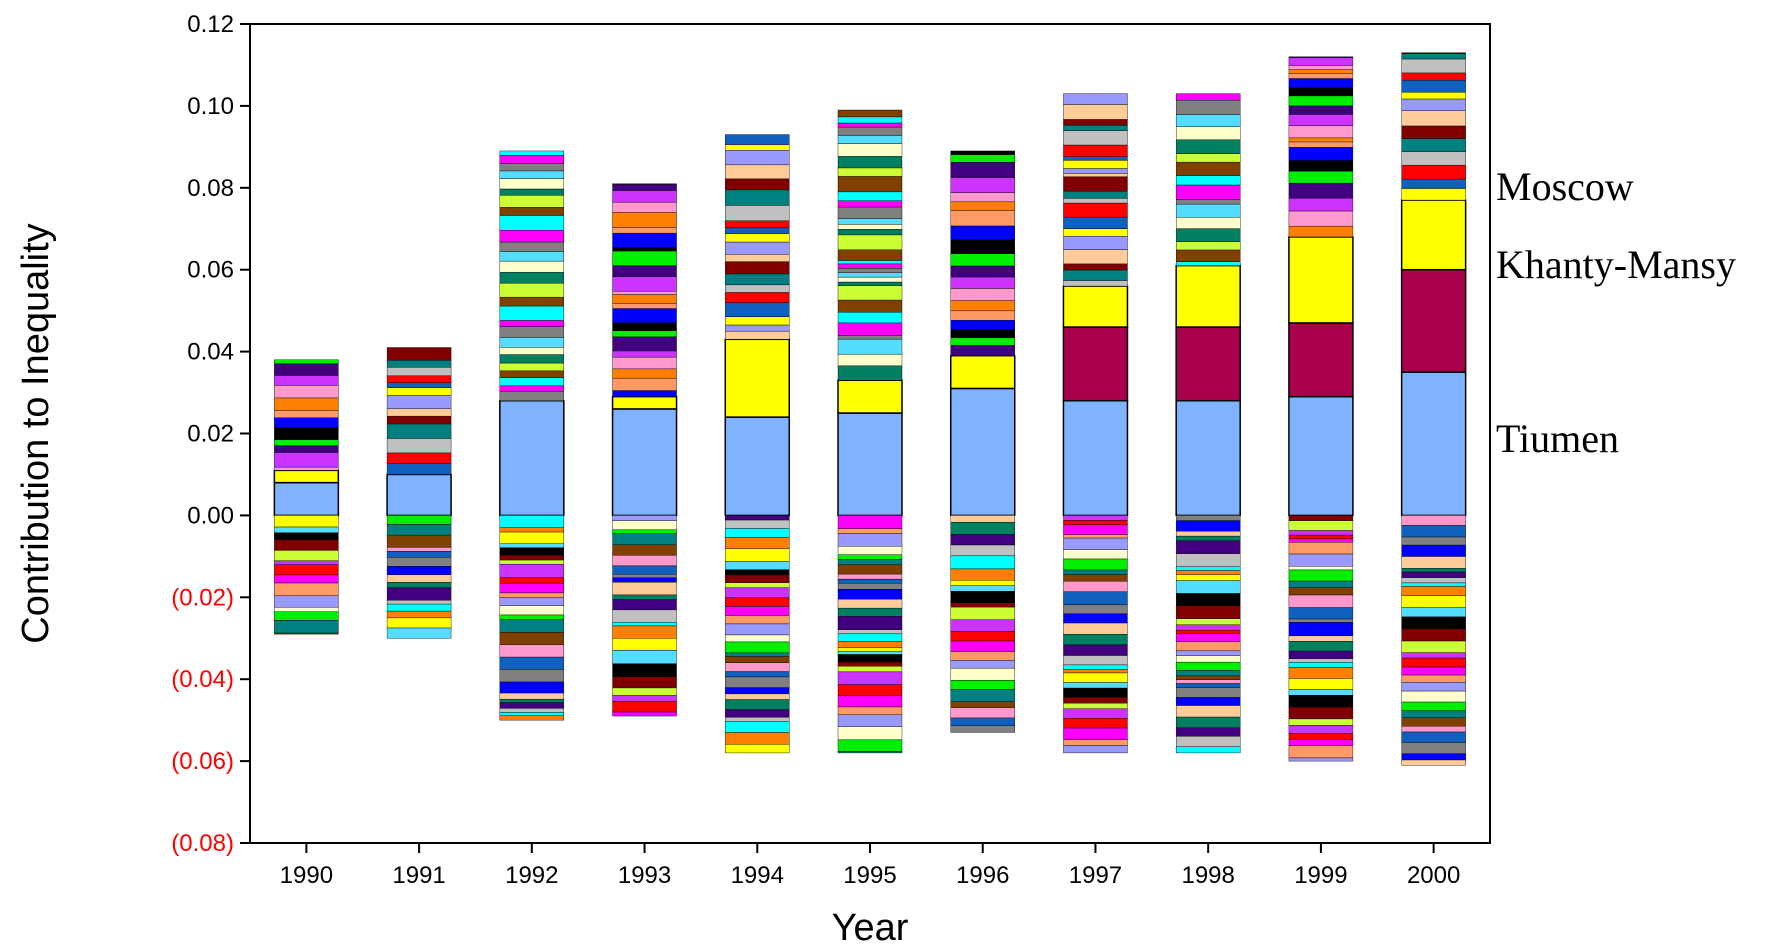 This screenshot has height=950, width=1780. What do you see at coordinates (1557, 438) in the screenshot?
I see `region-label-tiumen: Tiumen` at bounding box center [1557, 438].